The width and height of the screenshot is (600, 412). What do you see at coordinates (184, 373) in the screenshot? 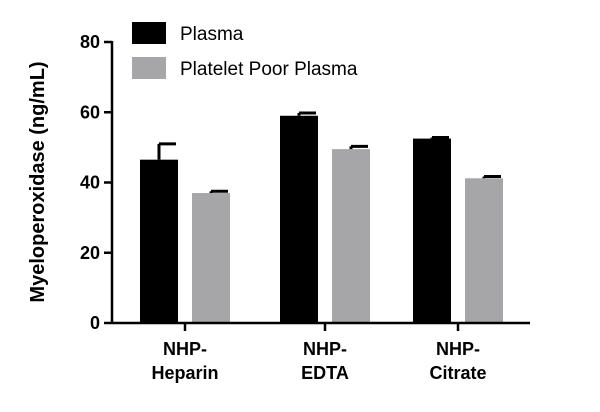
I see `x-tick-label-line: Heparin` at bounding box center [184, 373].